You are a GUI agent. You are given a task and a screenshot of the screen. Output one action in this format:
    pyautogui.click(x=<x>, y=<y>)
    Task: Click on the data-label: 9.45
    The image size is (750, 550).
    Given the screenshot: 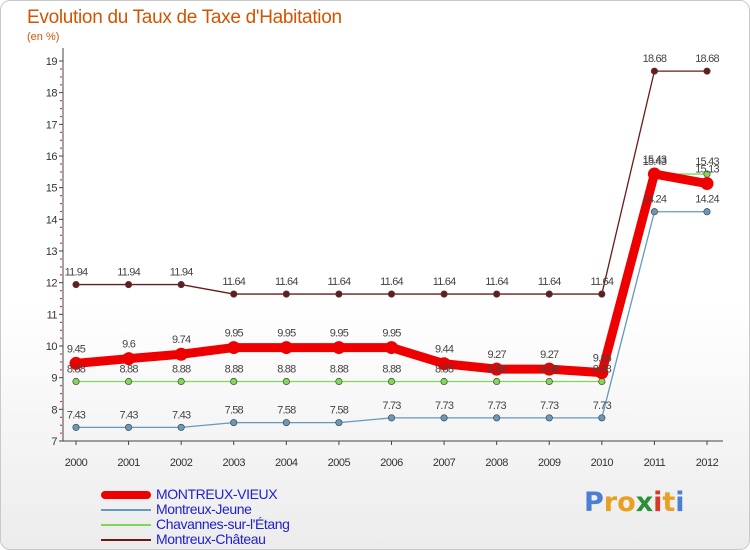 What is the action you would take?
    pyautogui.click(x=76, y=349)
    